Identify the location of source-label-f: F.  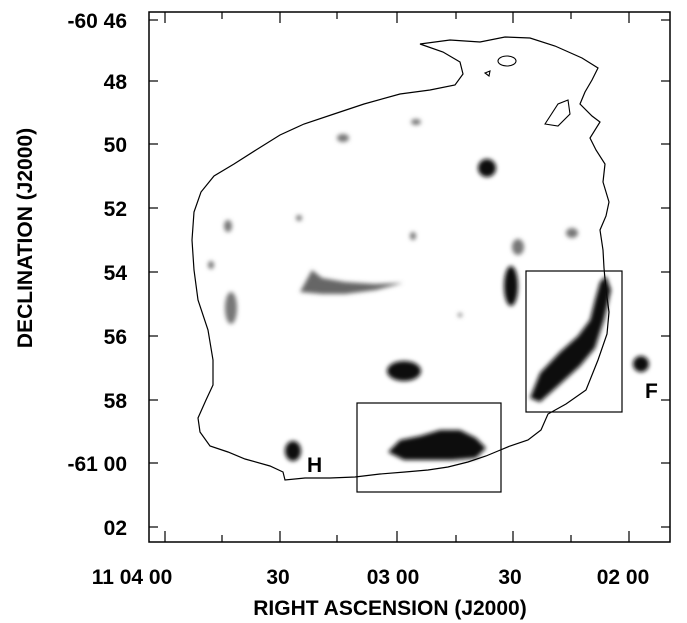
(651, 391).